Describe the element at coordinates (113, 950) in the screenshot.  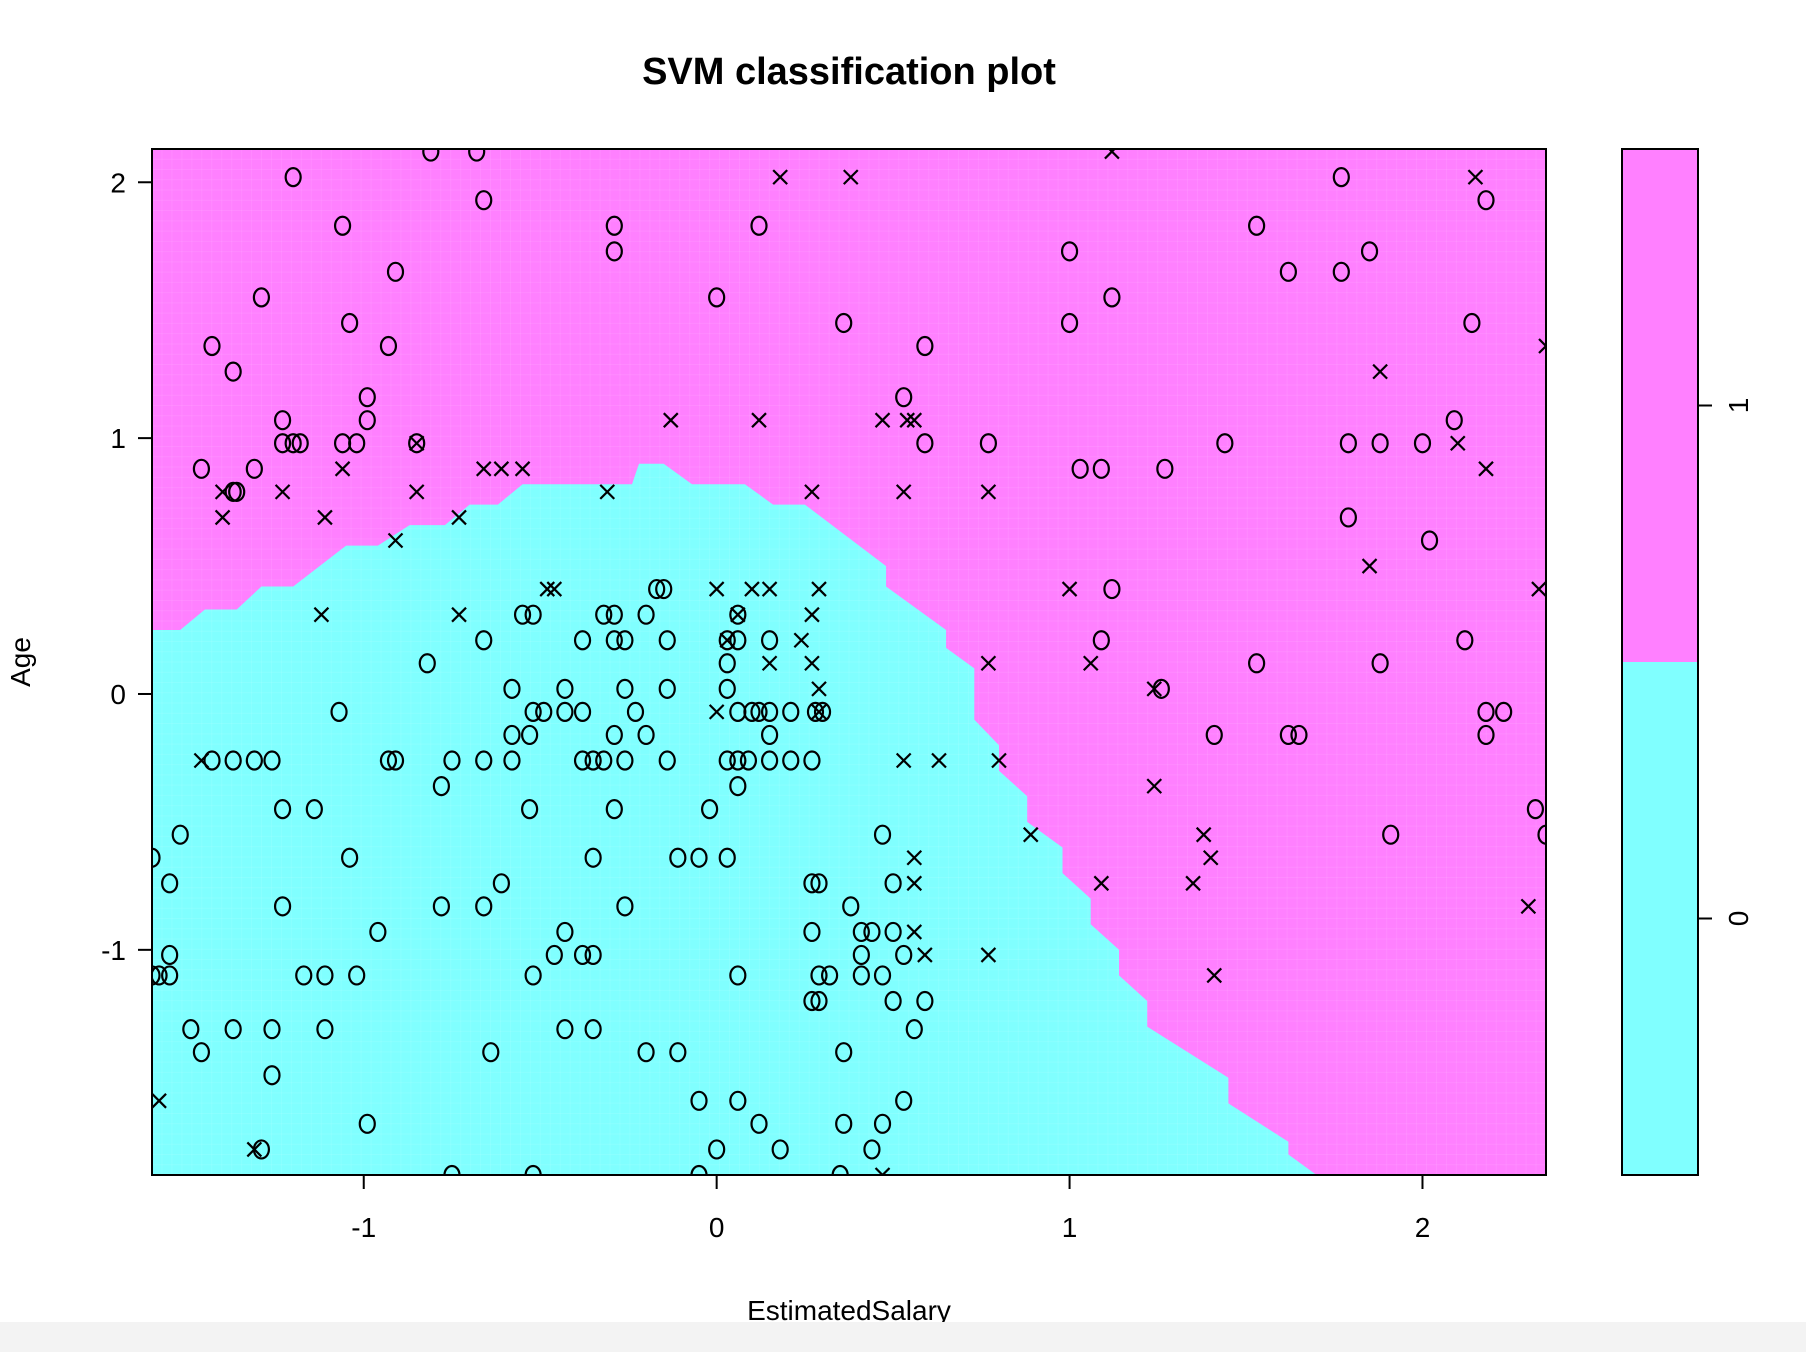
I see `y-tick-label: -1` at that location.